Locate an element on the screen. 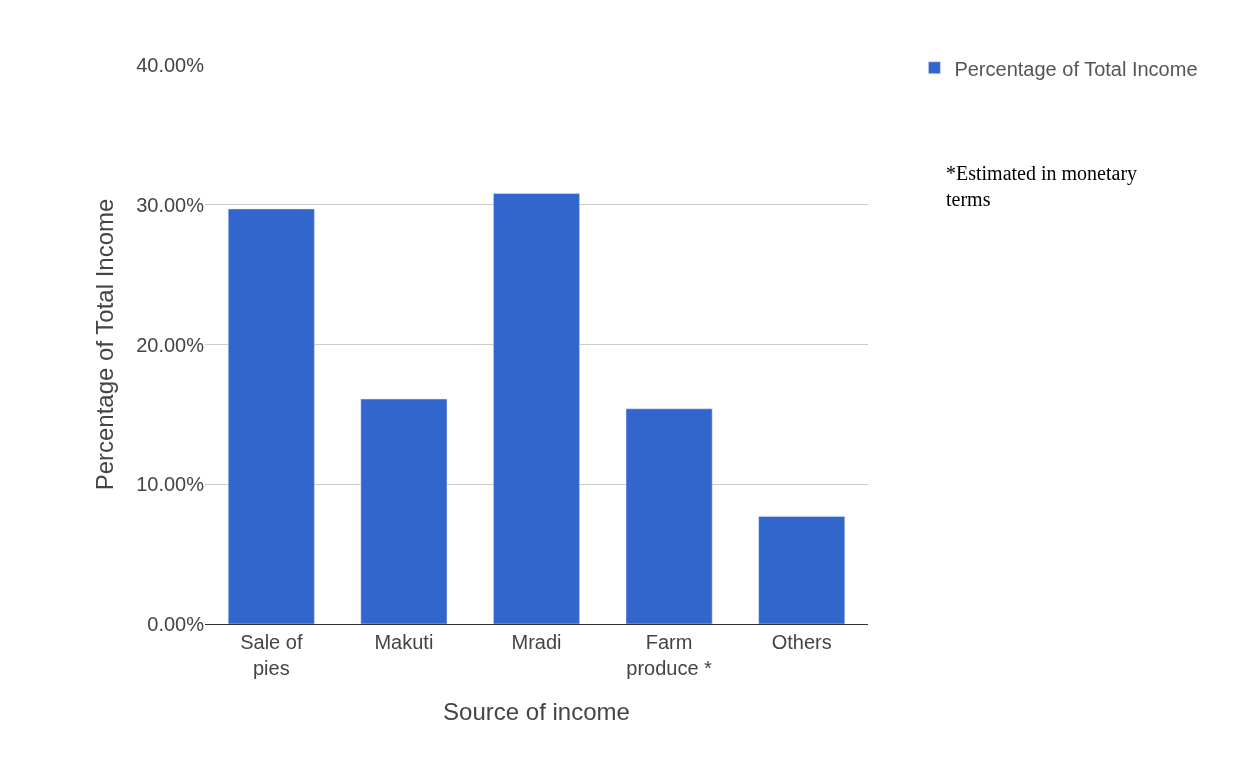  y-tick-label: 20.00% is located at coordinates (170, 344).